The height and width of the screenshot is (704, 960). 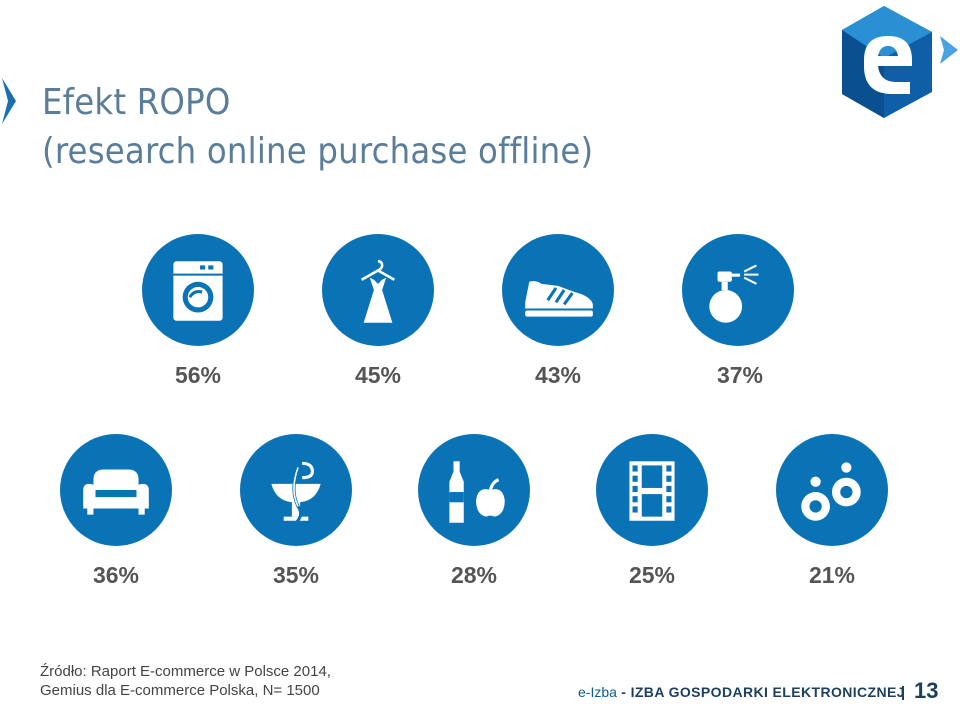 What do you see at coordinates (116, 575) in the screenshot?
I see `pct-sofa: 36%` at bounding box center [116, 575].